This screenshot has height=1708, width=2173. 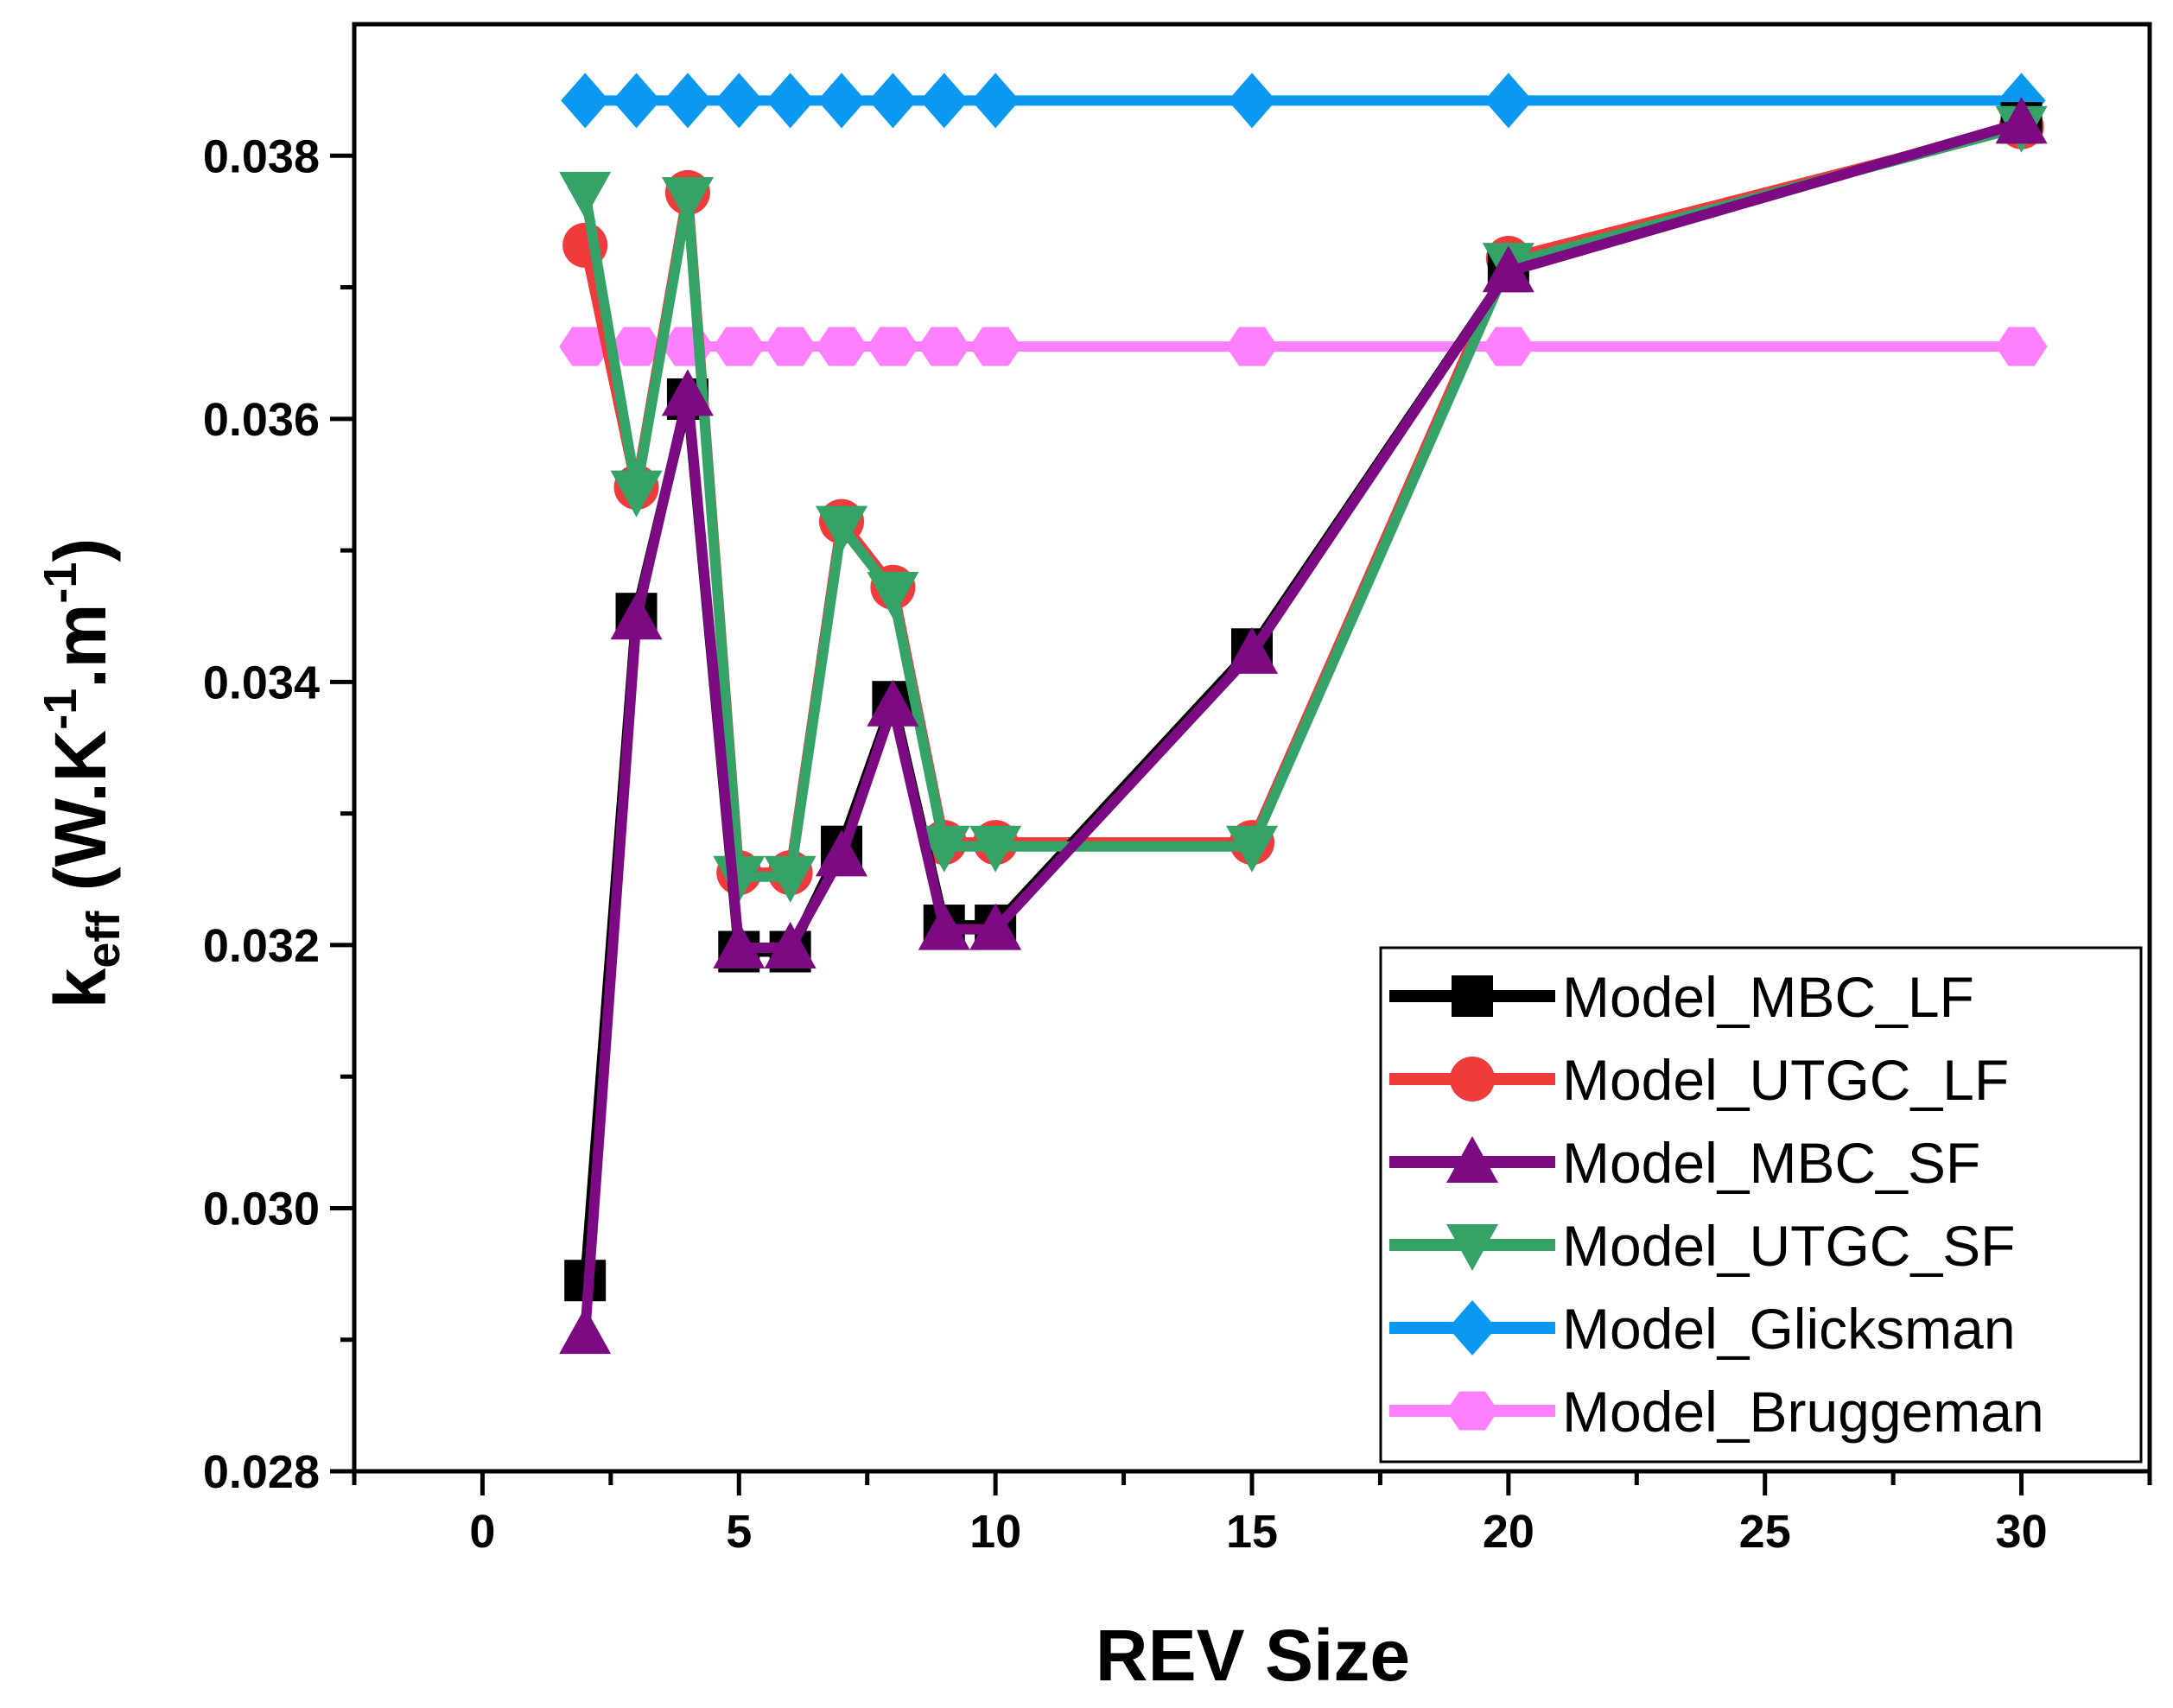 I want to click on y-axis-title-exponent-1: -1, so click(x=60, y=709).